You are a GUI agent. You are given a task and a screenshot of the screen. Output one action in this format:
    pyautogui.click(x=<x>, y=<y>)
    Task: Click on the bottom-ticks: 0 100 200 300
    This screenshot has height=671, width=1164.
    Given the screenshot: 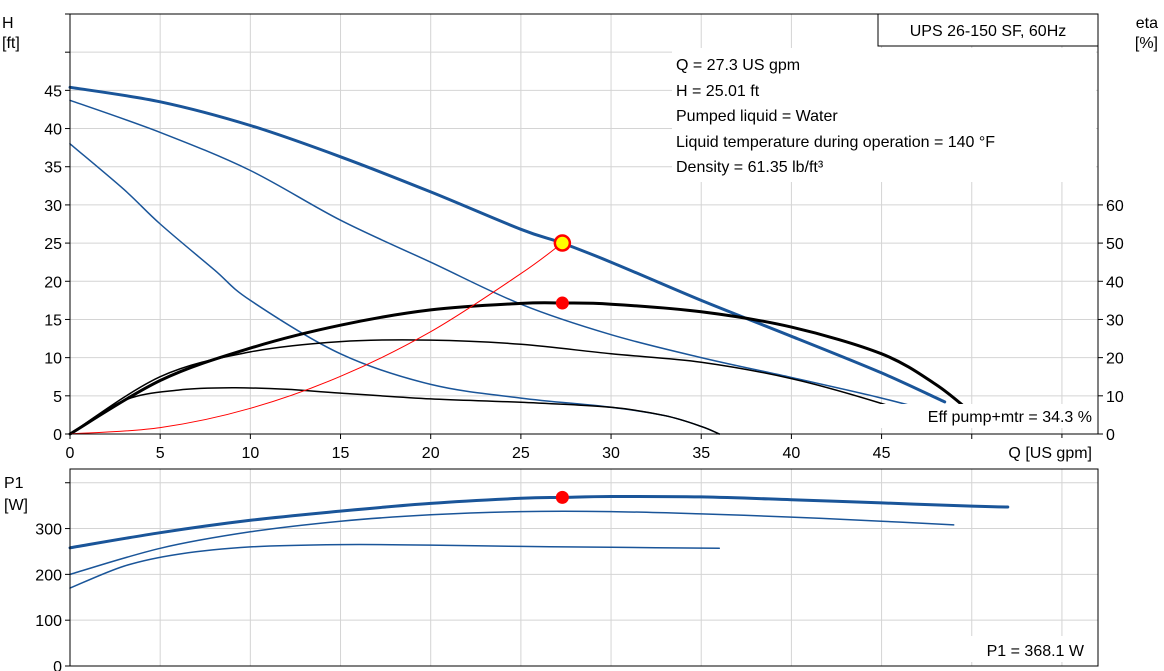 What is the action you would take?
    pyautogui.click(x=52, y=576)
    